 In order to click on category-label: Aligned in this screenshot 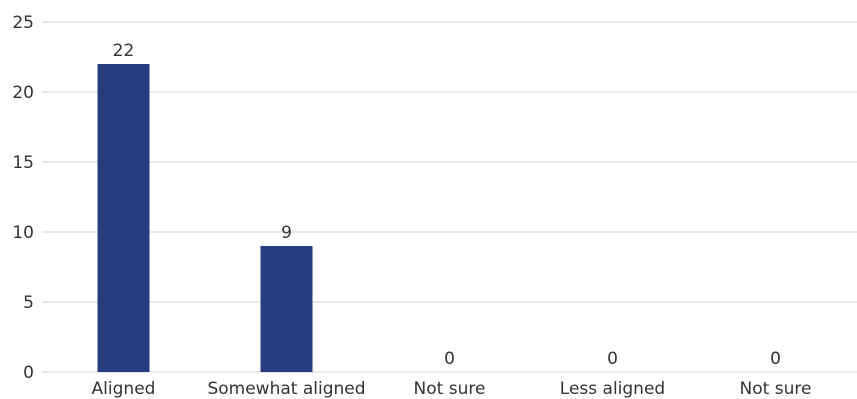, I will do `click(124, 389)`.